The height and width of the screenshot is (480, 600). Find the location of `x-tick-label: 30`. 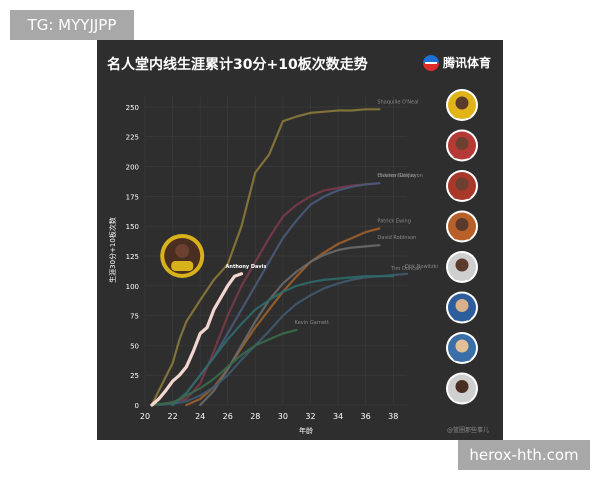

x-tick-label: 30 is located at coordinates (283, 416).